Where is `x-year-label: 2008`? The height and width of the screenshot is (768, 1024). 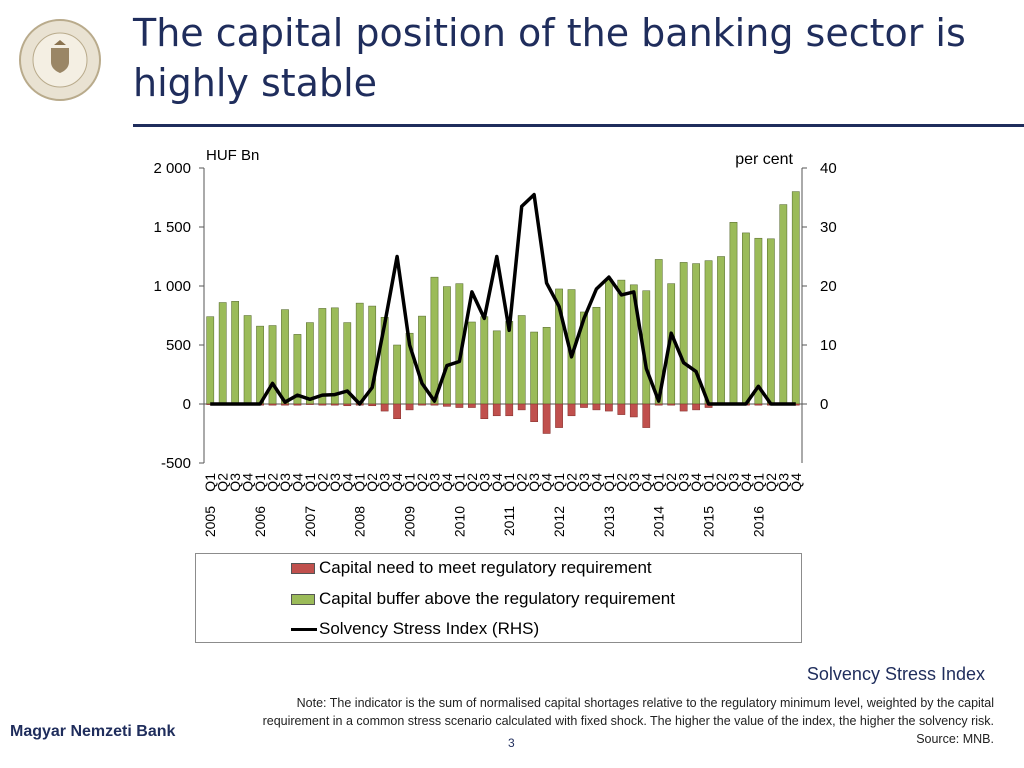
x-year-label: 2008 is located at coordinates (360, 521).